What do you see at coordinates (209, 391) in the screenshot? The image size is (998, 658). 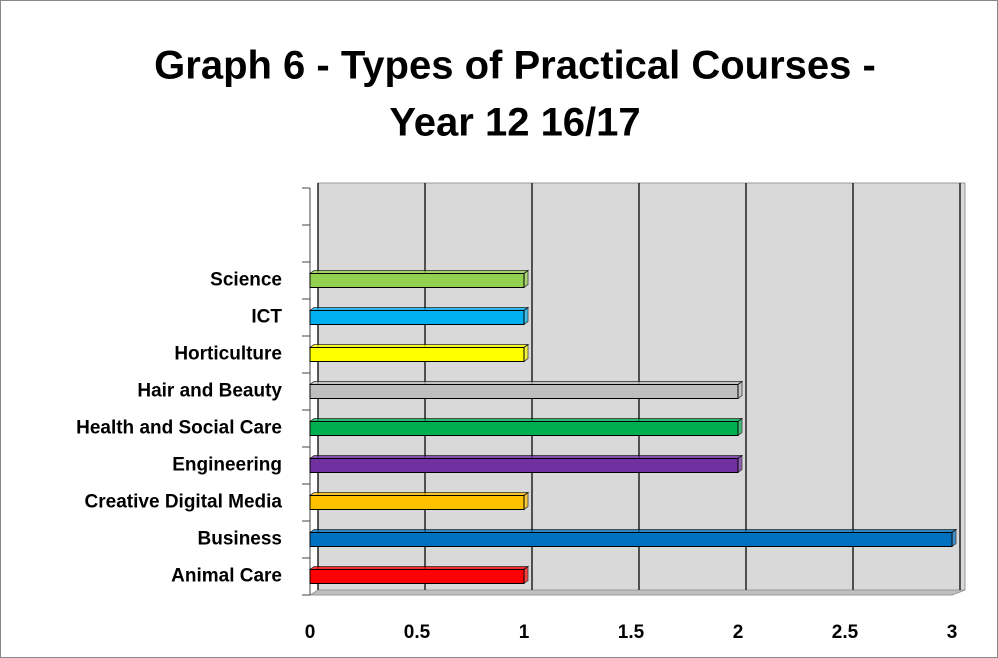 I see `y-tick-label: Hair and Beauty` at bounding box center [209, 391].